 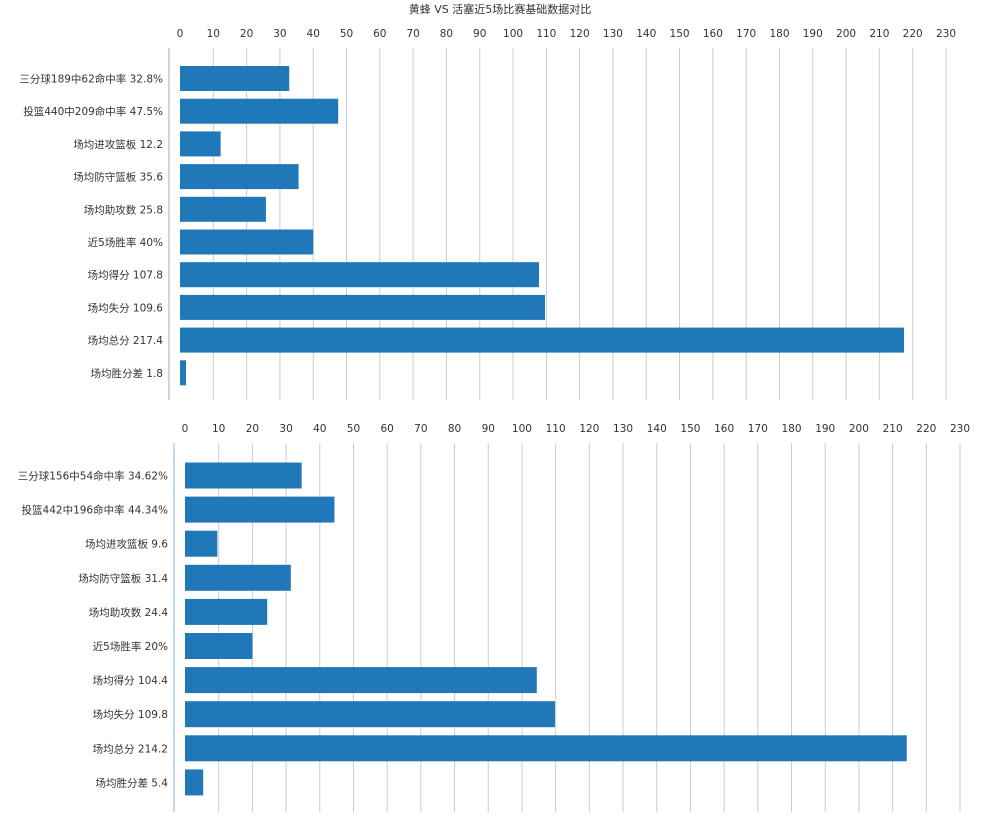 I want to click on category-label: 投篮440中209命中率 47.5%, so click(x=93, y=111).